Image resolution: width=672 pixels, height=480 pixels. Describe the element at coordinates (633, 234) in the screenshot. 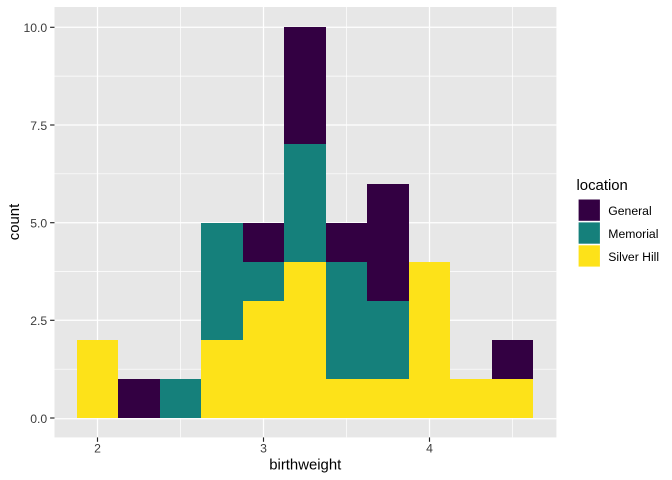

I see `svg-text: Memorial` at that location.